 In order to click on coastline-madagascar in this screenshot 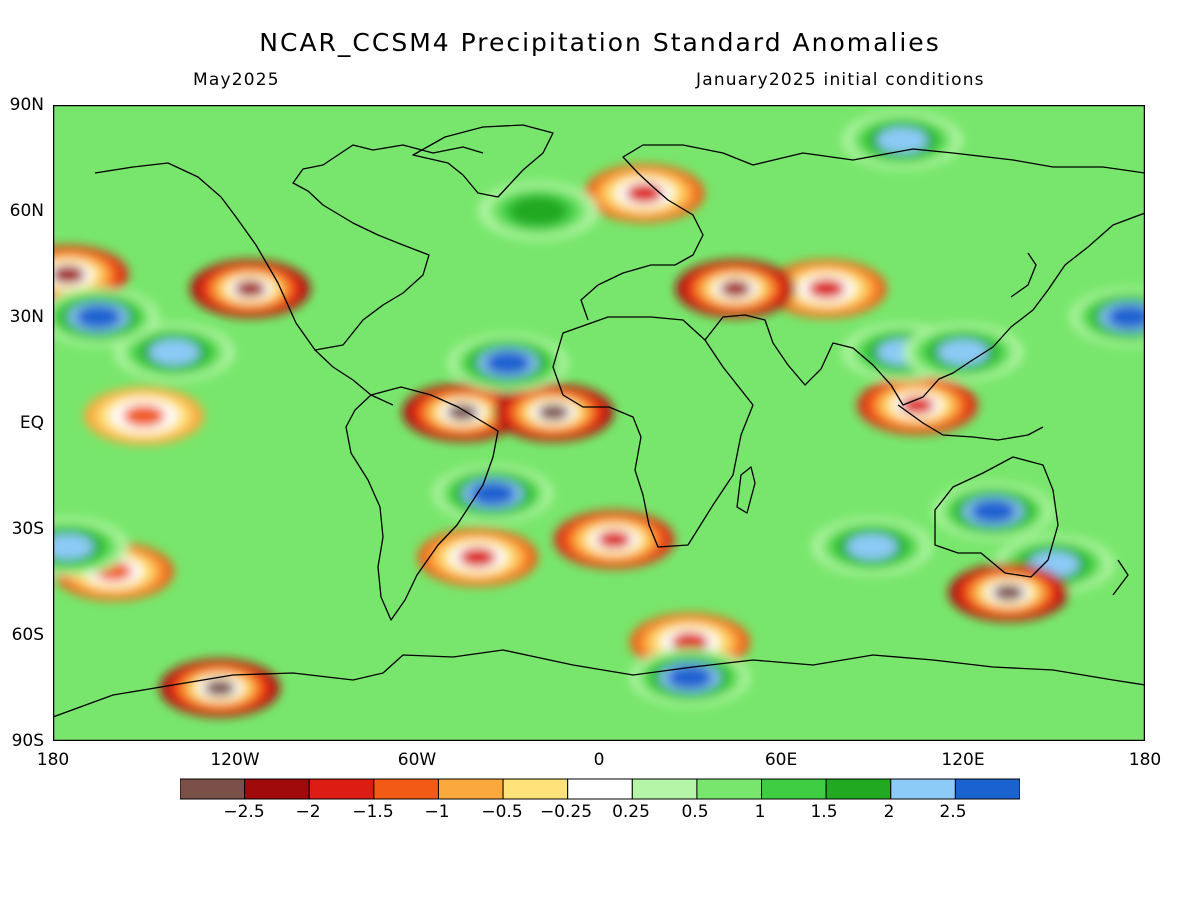, I will do `click(746, 490)`.